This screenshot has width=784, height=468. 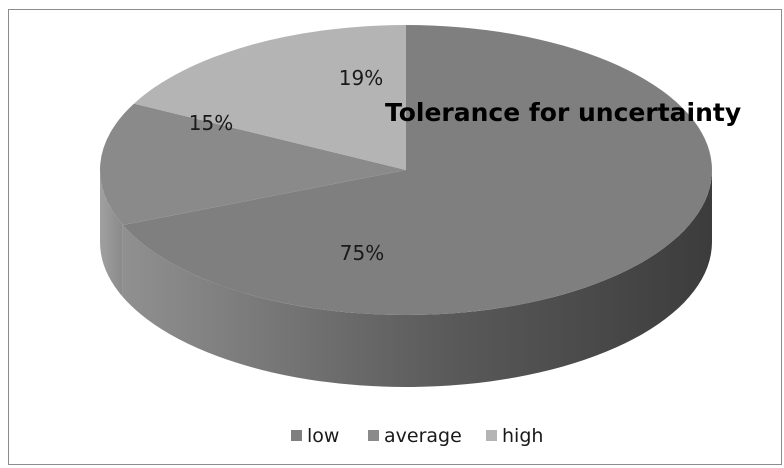 What do you see at coordinates (361, 78) in the screenshot?
I see `slice-label-high: 19%` at bounding box center [361, 78].